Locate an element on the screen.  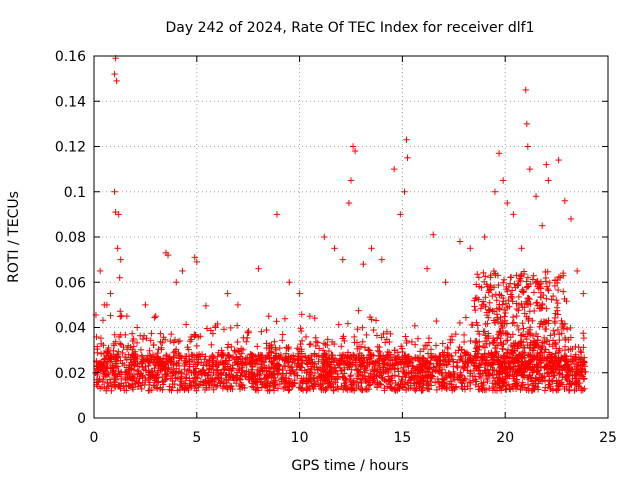
y-tick-label: 0.02 is located at coordinates (70, 374).